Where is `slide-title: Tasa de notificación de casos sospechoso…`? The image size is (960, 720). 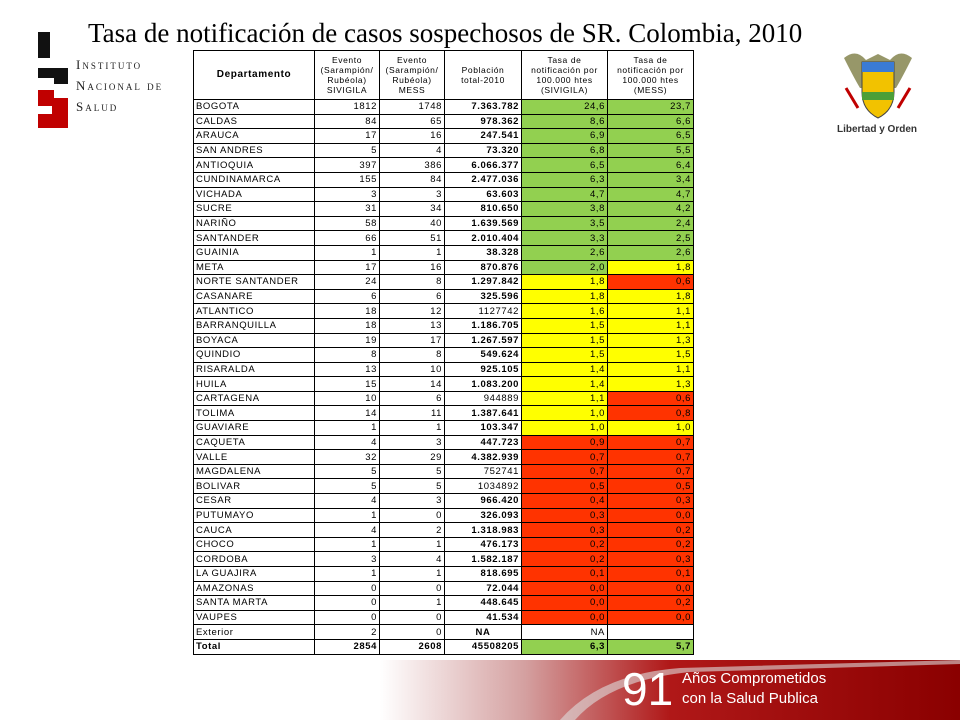 slide-title: Tasa de notificación de casos sospechoso… is located at coordinates (445, 33).